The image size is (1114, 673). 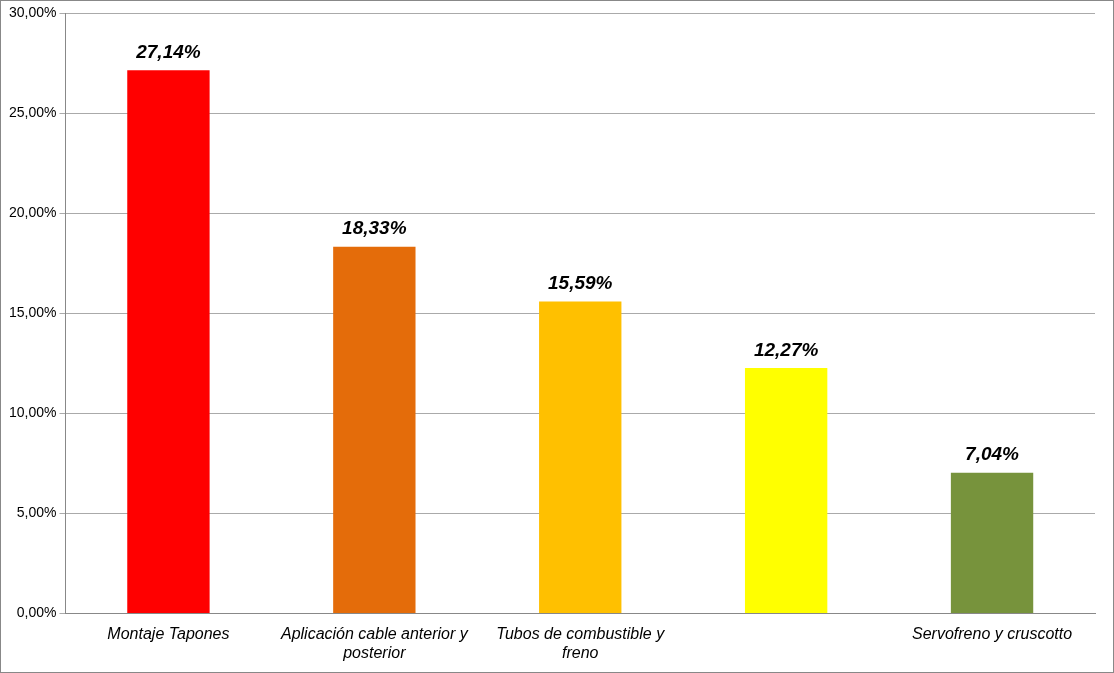 What do you see at coordinates (374, 228) in the screenshot?
I see `data-label: 18,33%` at bounding box center [374, 228].